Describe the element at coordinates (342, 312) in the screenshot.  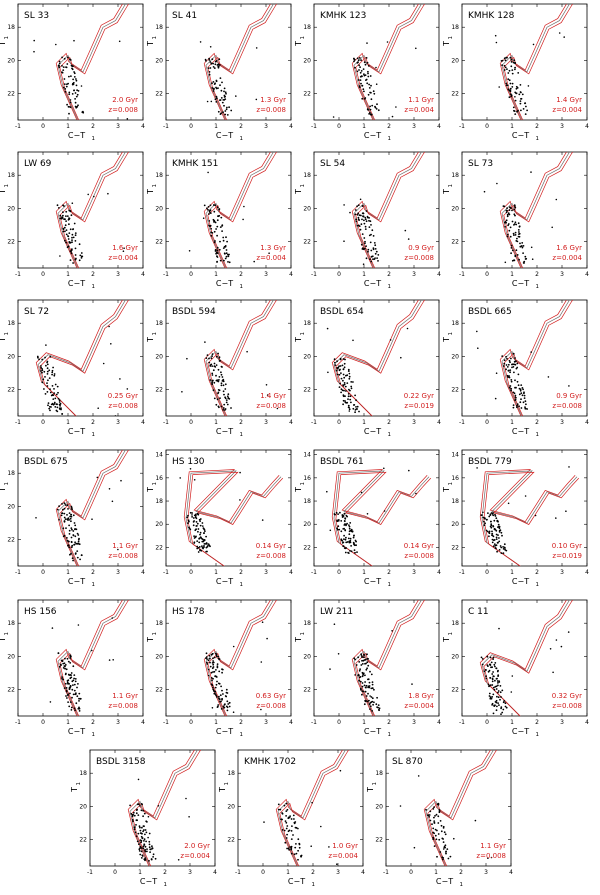
I see `cluster-name: BSDL 654` at that location.